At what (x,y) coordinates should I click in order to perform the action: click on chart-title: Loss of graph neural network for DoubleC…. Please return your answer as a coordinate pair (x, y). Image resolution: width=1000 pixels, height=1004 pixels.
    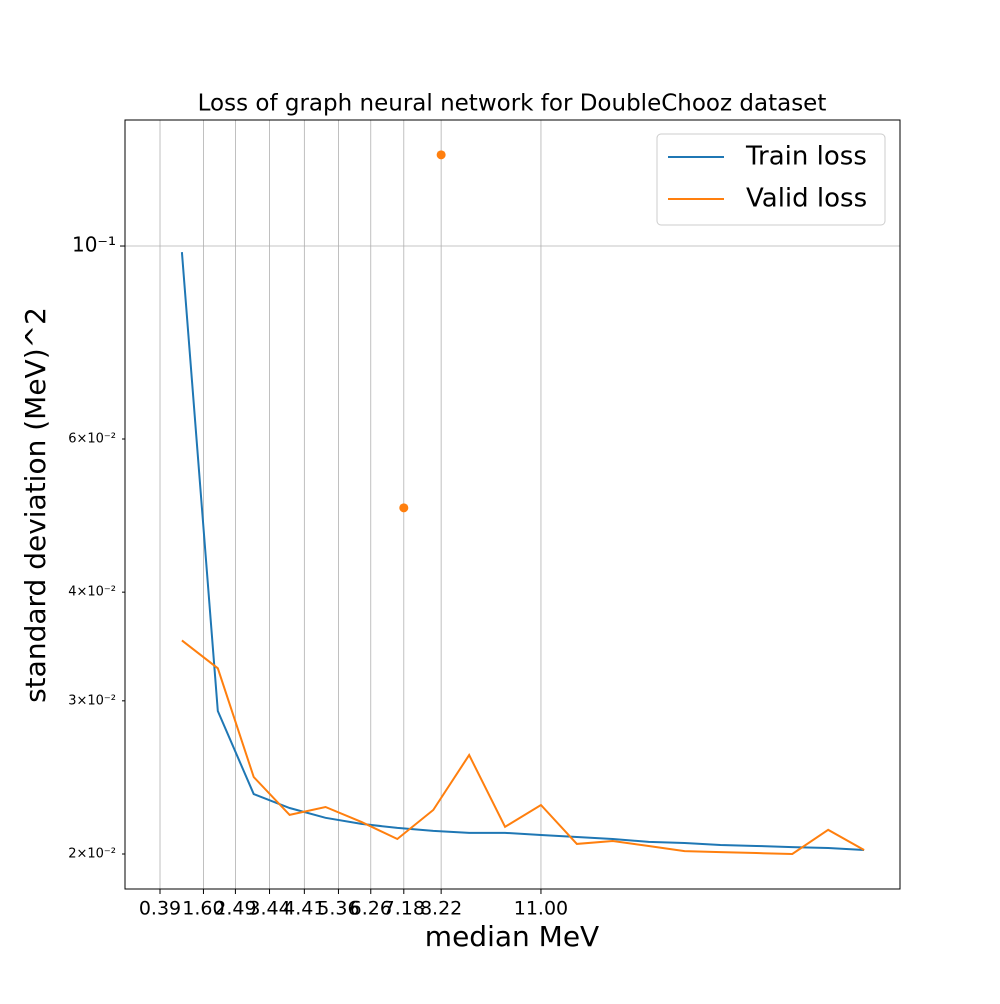
    Looking at the image, I should click on (512, 104).